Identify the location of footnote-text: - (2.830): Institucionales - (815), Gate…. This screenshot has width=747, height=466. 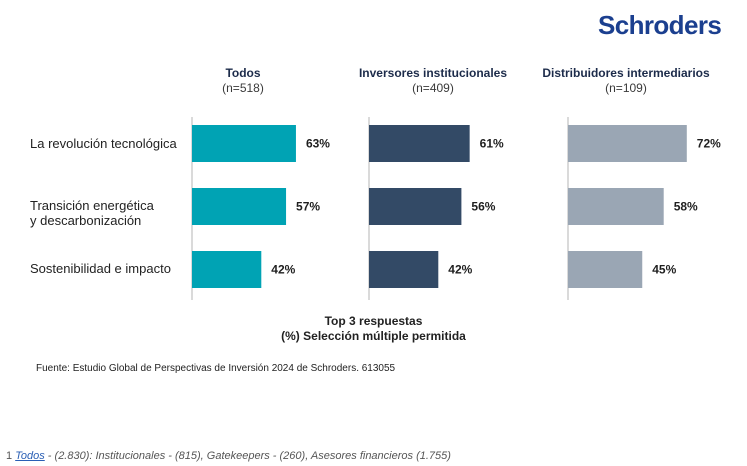
(247, 456).